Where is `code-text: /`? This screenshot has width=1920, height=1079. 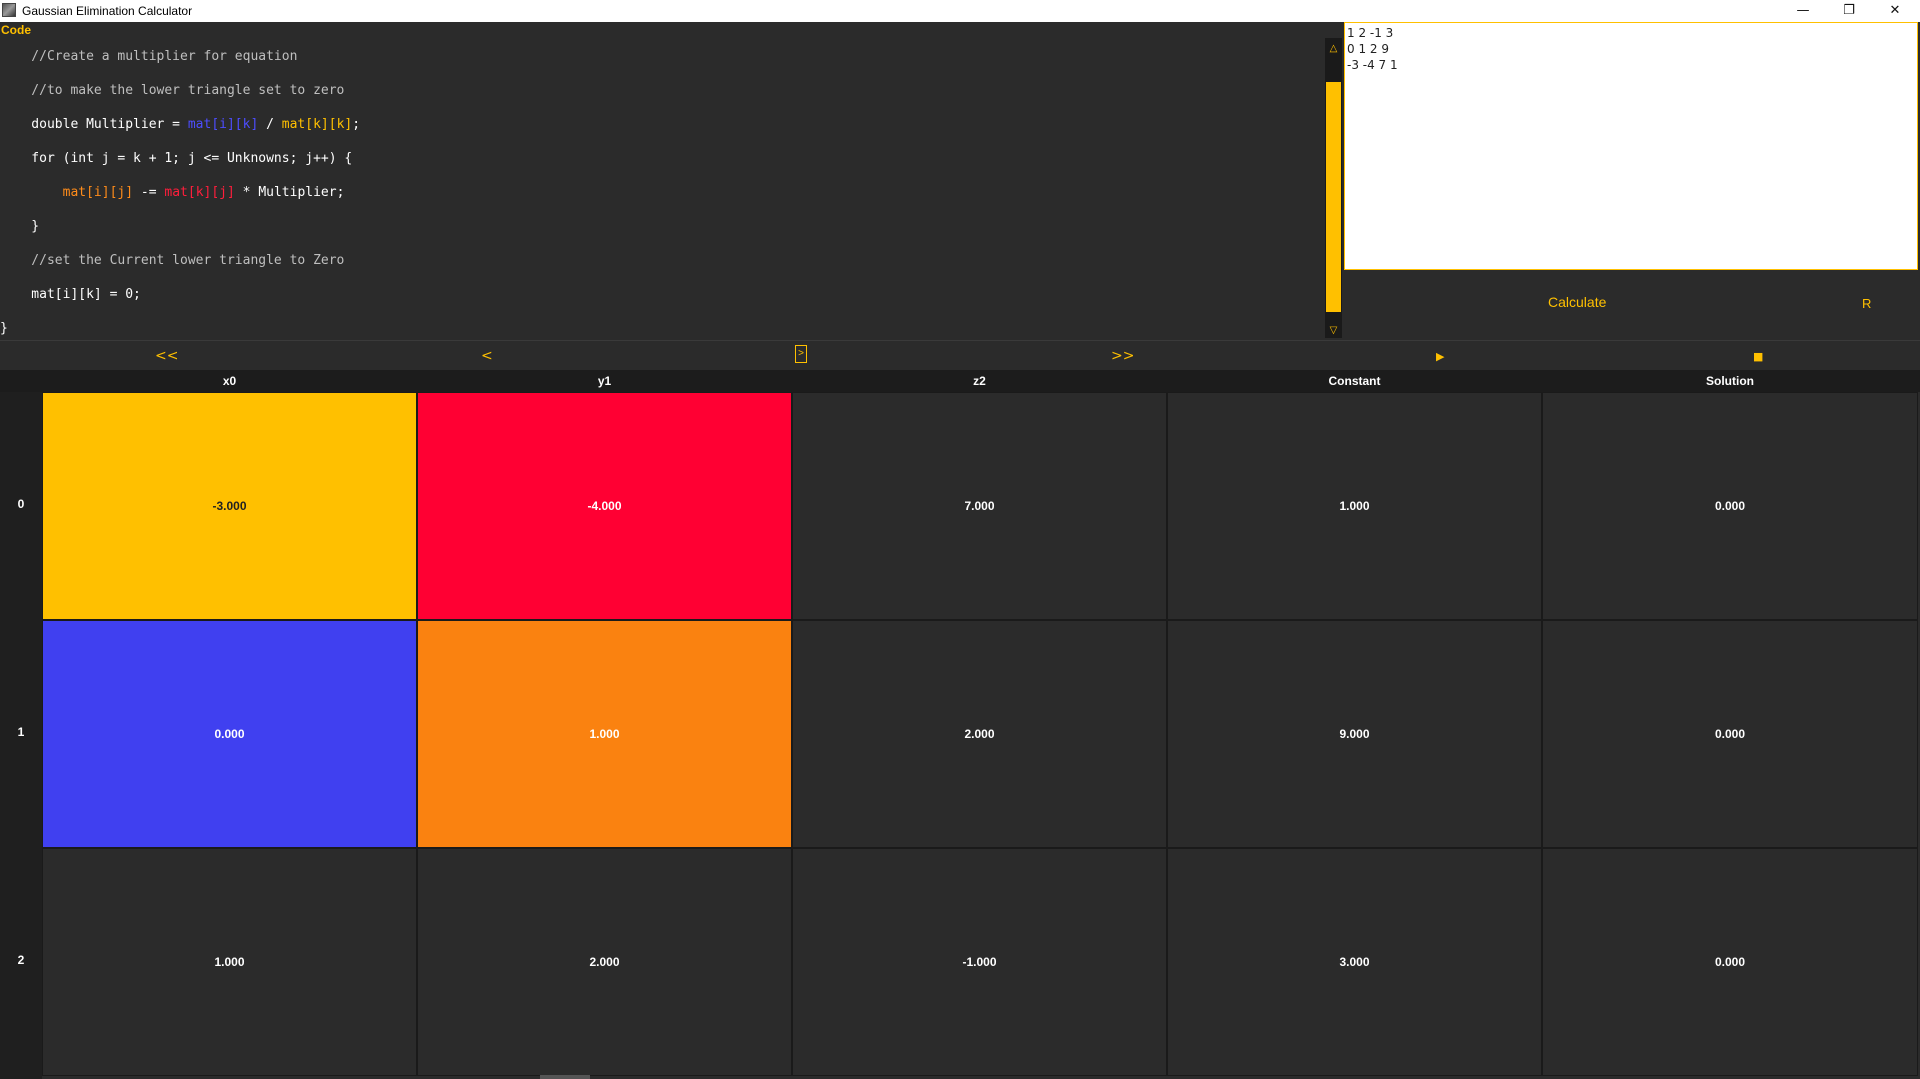 code-text: / is located at coordinates (270, 124).